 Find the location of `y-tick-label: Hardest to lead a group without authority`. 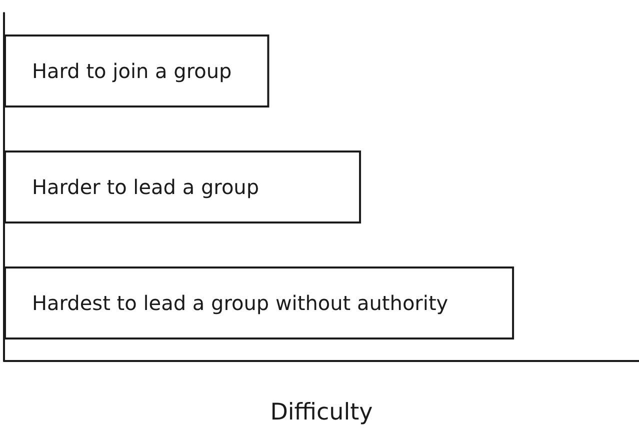

y-tick-label: Hardest to lead a group without authority is located at coordinates (240, 303).